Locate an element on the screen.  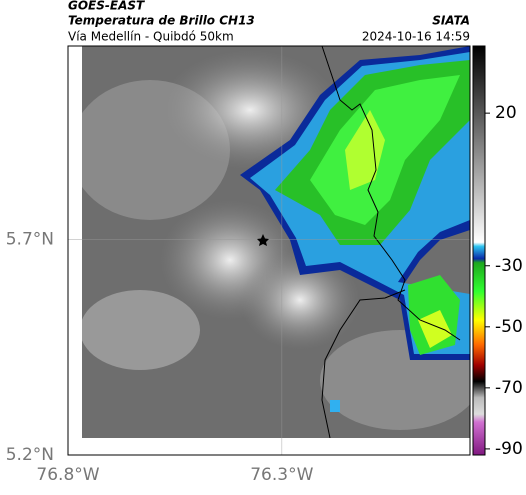
colorbar-tick-label: -90 is located at coordinates (509, 449).